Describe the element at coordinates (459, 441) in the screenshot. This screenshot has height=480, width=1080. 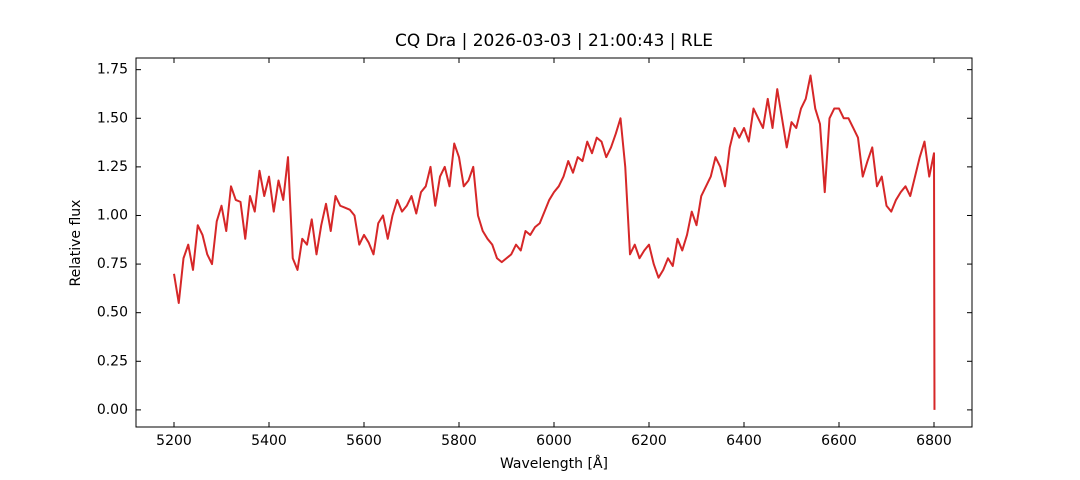
I see `x-tick-label: 5800` at that location.